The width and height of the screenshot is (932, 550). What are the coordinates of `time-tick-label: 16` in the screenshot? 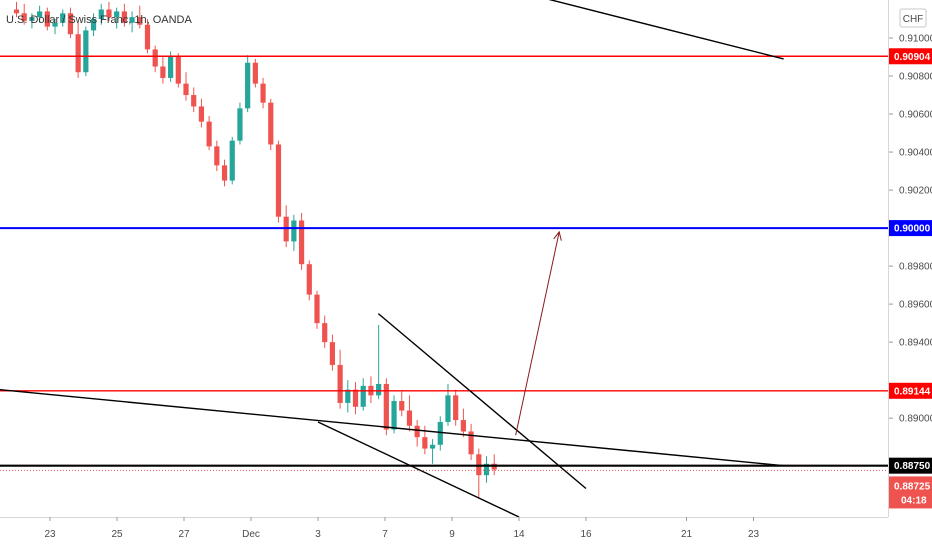 It's located at (586, 534).